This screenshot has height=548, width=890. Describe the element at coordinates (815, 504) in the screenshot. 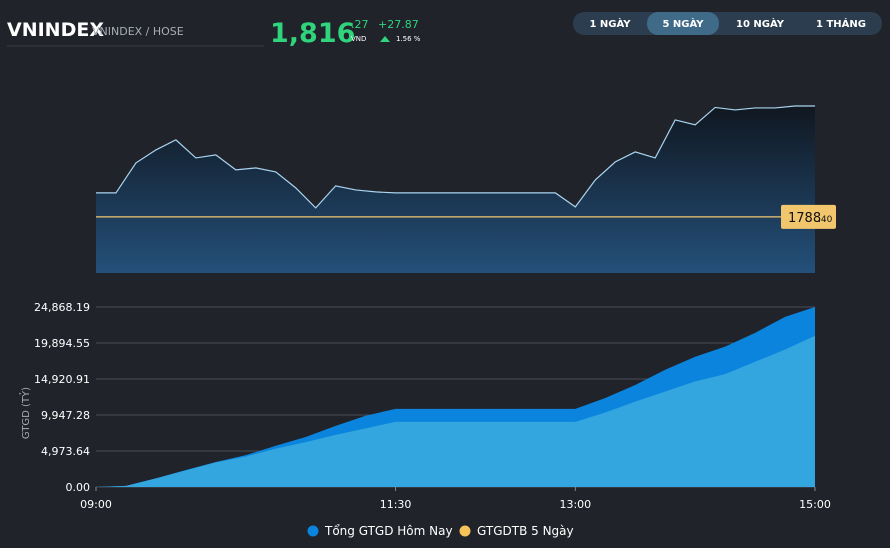

I see `x-tick-label: 15:00` at that location.